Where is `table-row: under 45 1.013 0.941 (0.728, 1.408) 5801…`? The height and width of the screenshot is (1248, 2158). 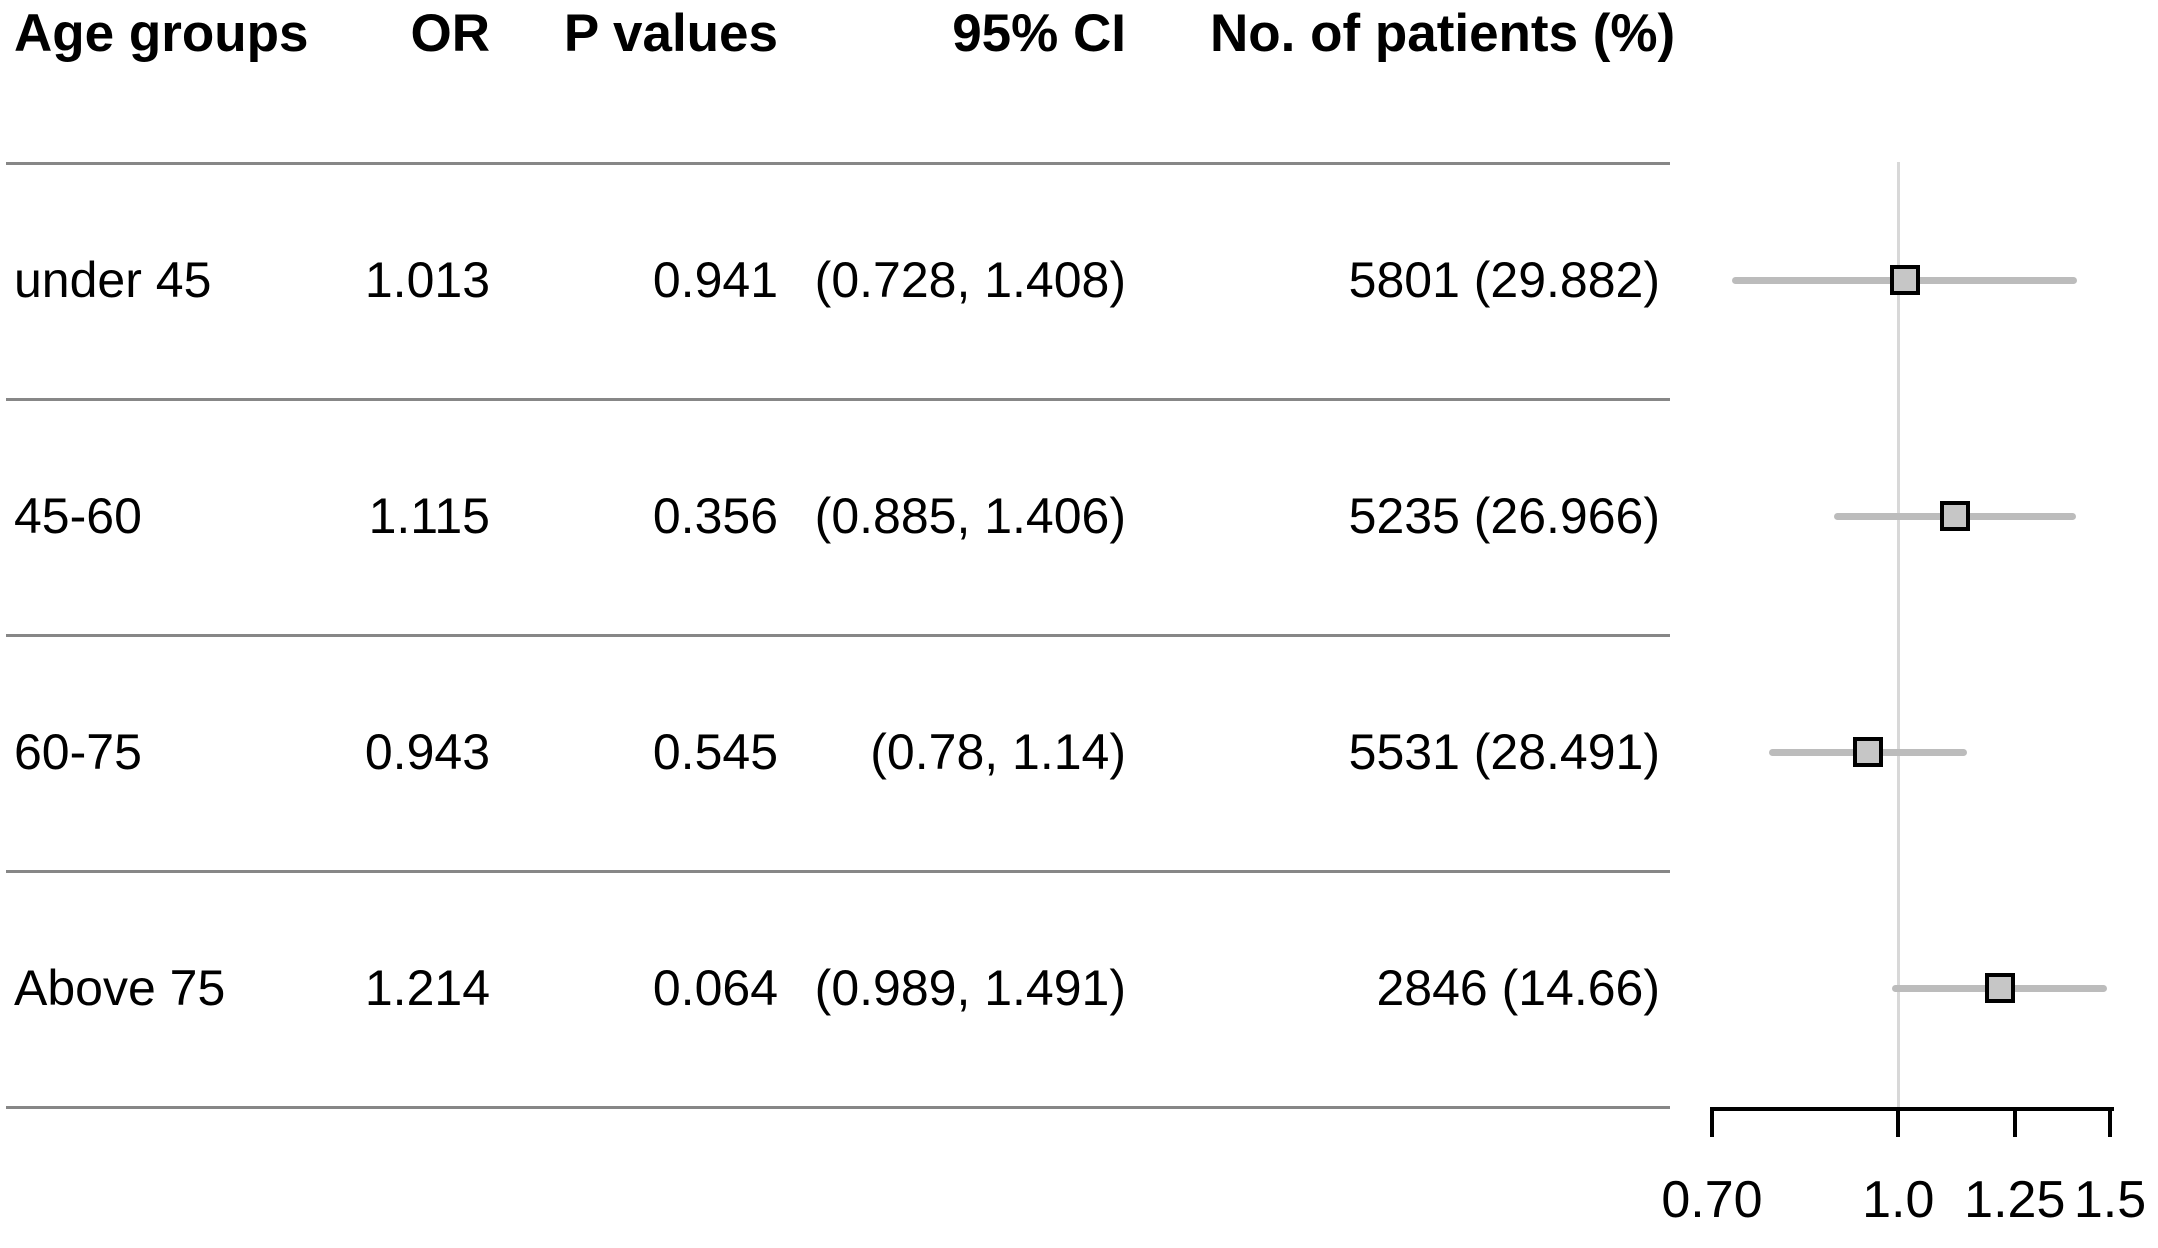
table-row: under 45 1.013 0.941 (0.728, 1.408) 5801… is located at coordinates (1079, 280).